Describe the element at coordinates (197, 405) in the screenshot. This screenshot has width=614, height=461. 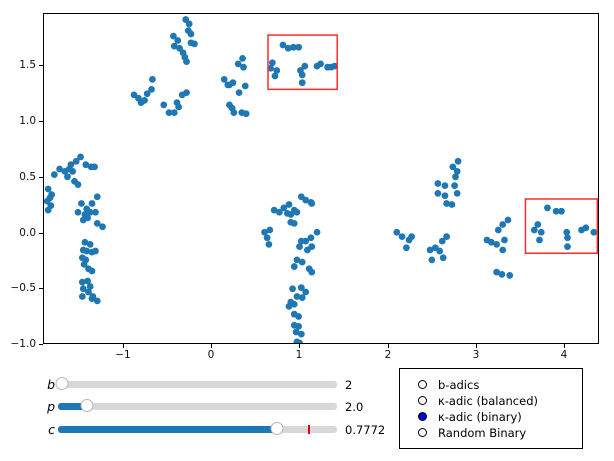
I see `slider-p-track` at that location.